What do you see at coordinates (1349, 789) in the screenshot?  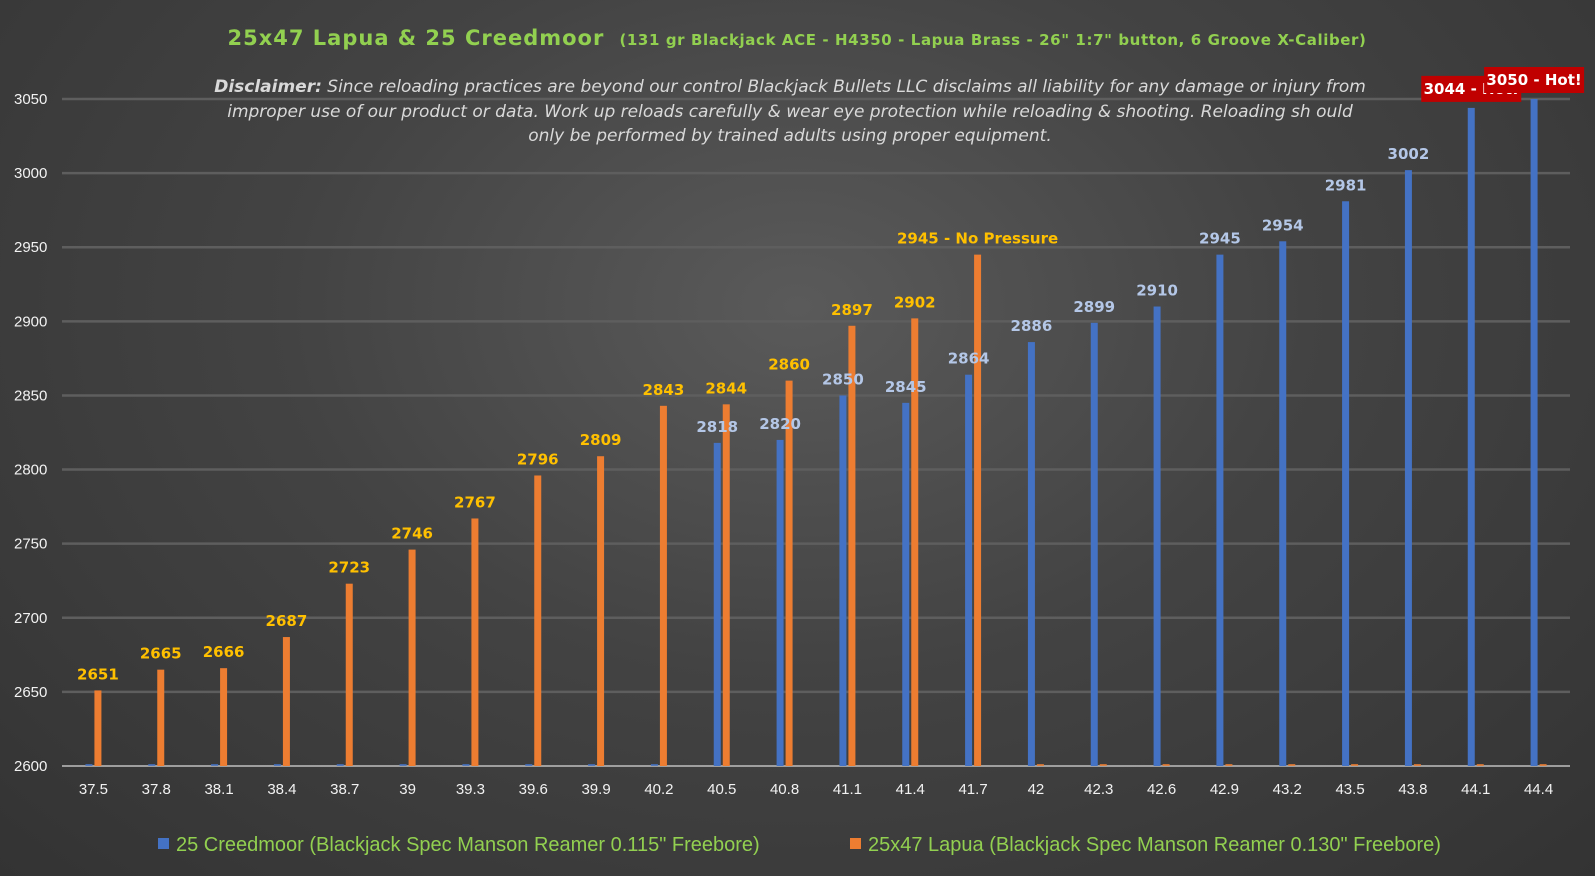 I see `x-tick-label: 43.5` at bounding box center [1349, 789].